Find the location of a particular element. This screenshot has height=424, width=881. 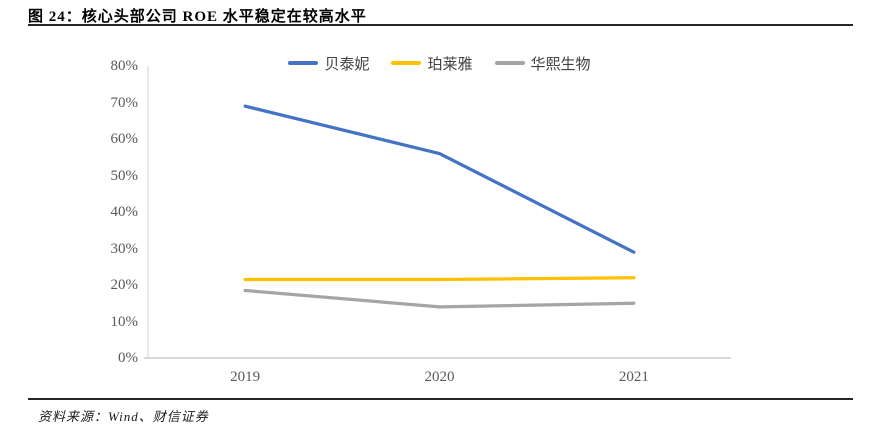

source-divider-rule is located at coordinates (440, 399).